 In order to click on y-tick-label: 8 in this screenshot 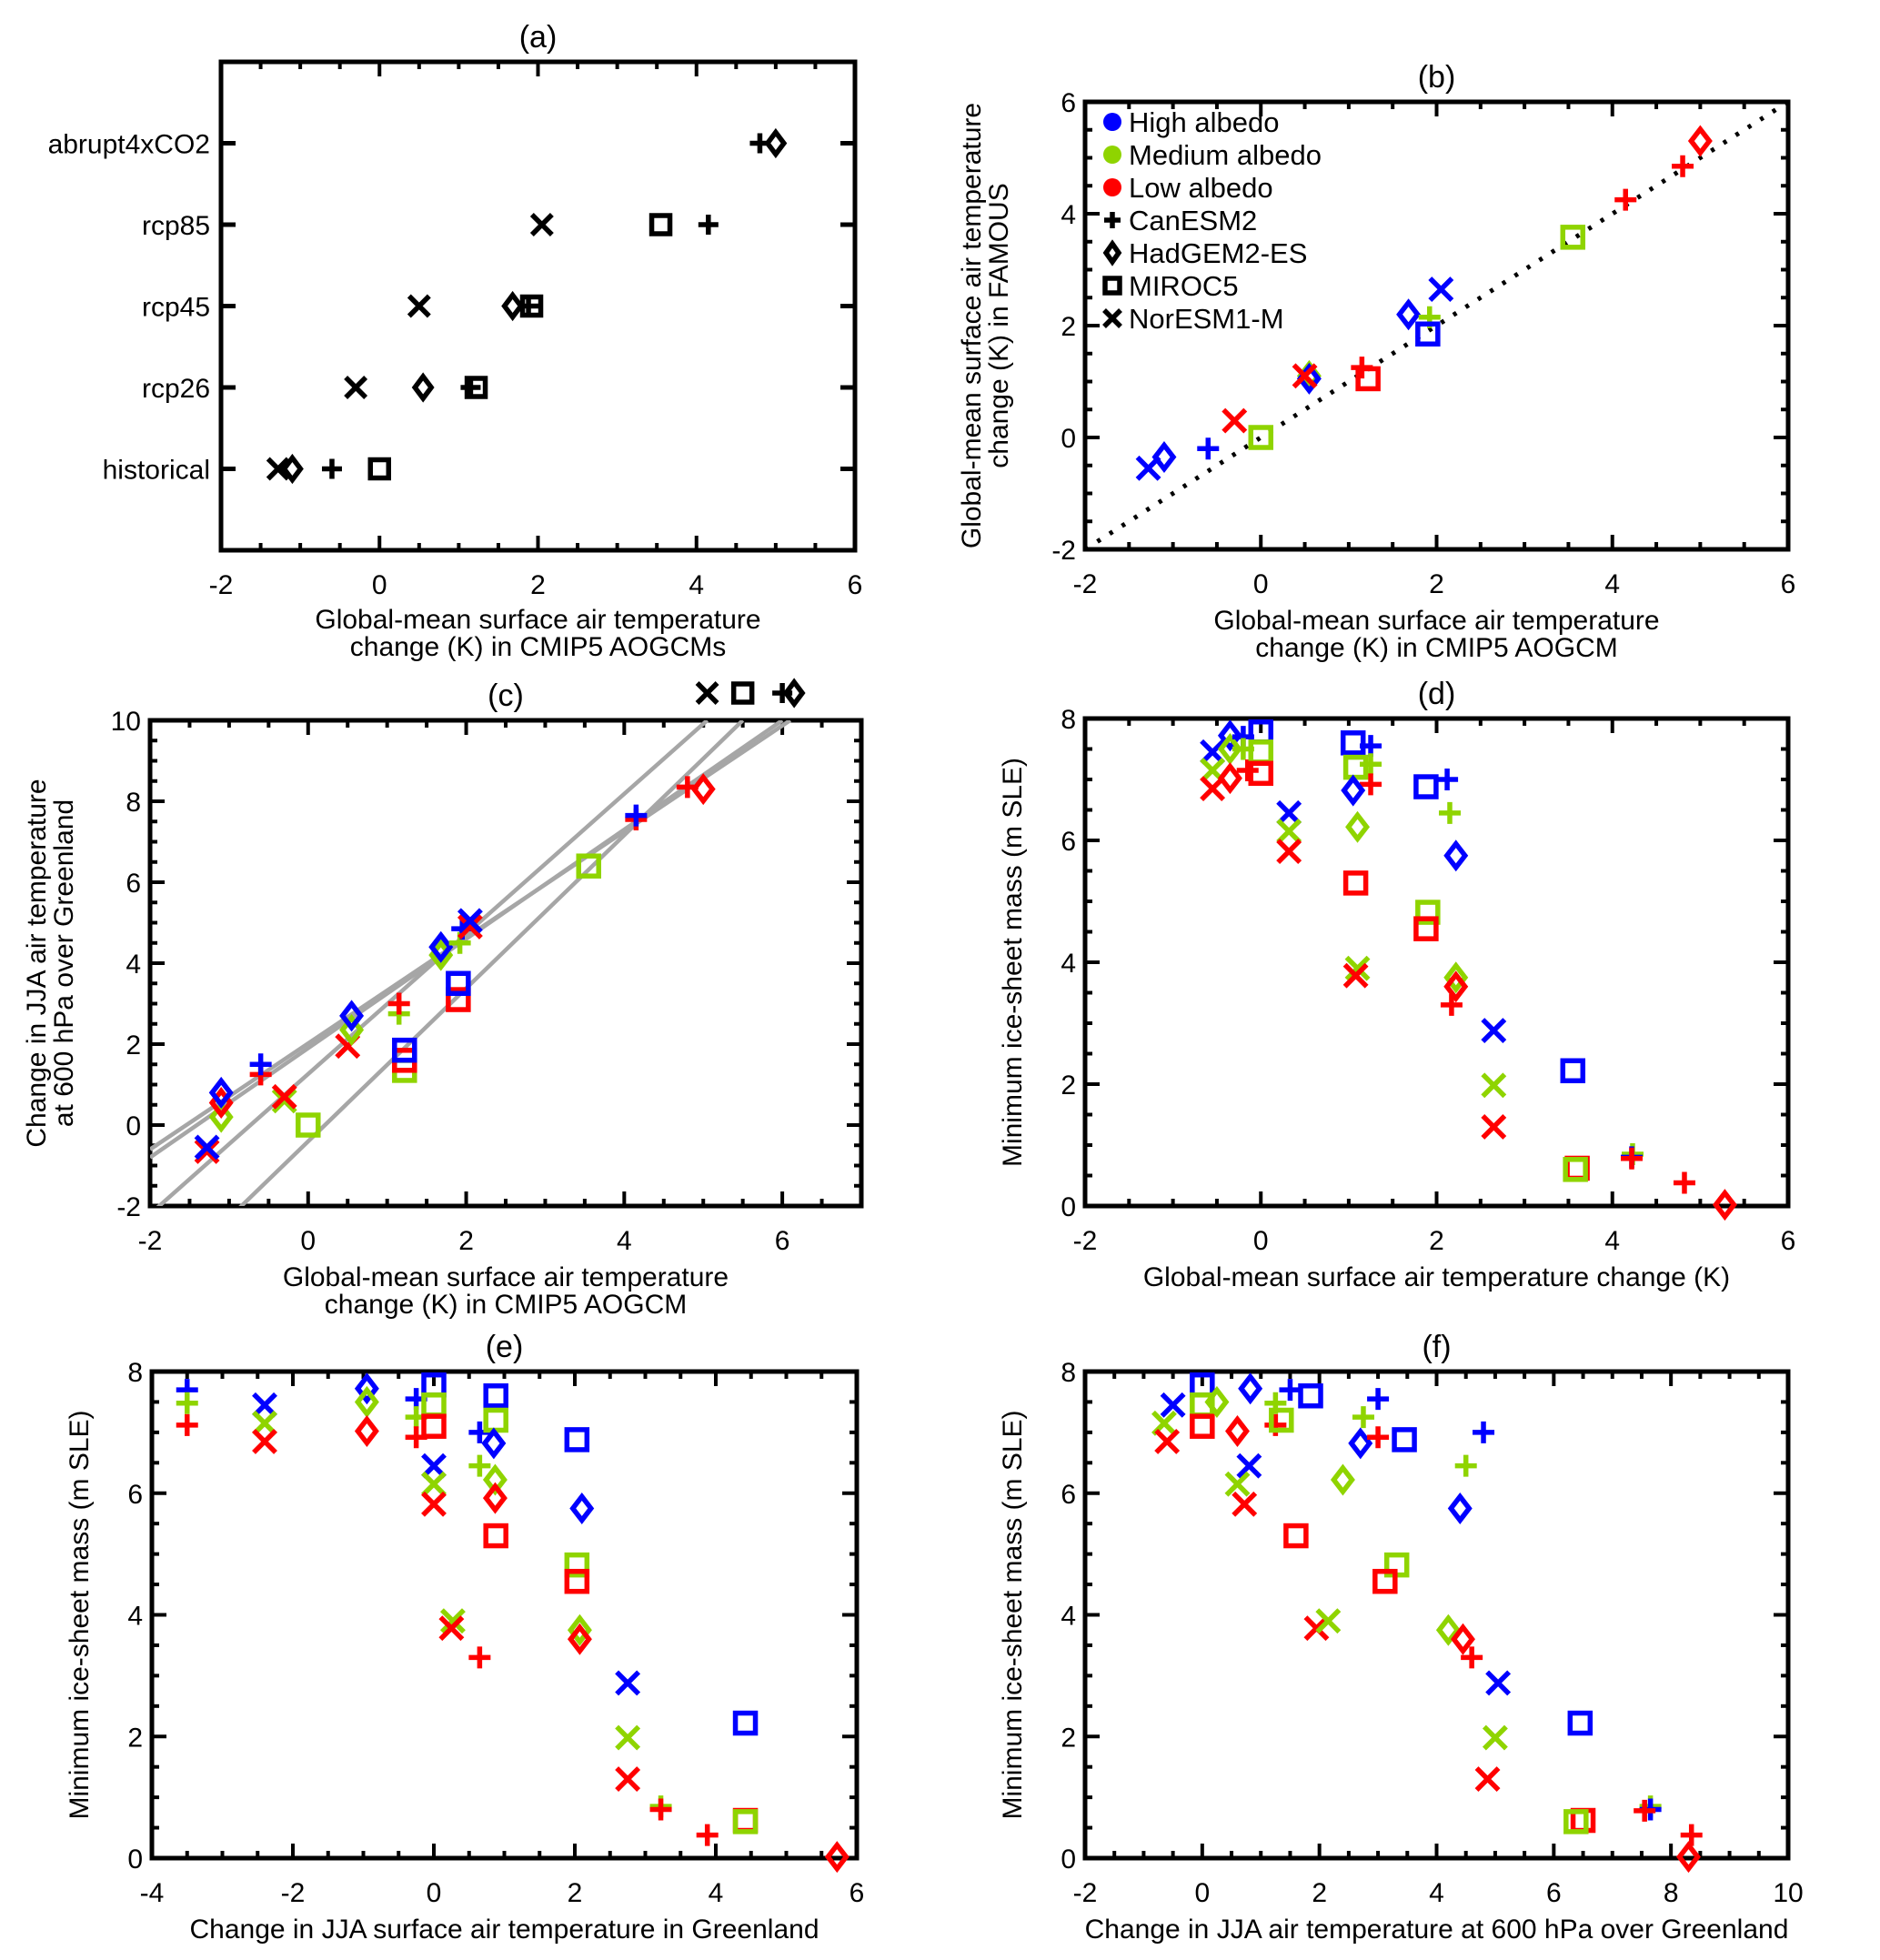, I will do `click(1068, 720)`.